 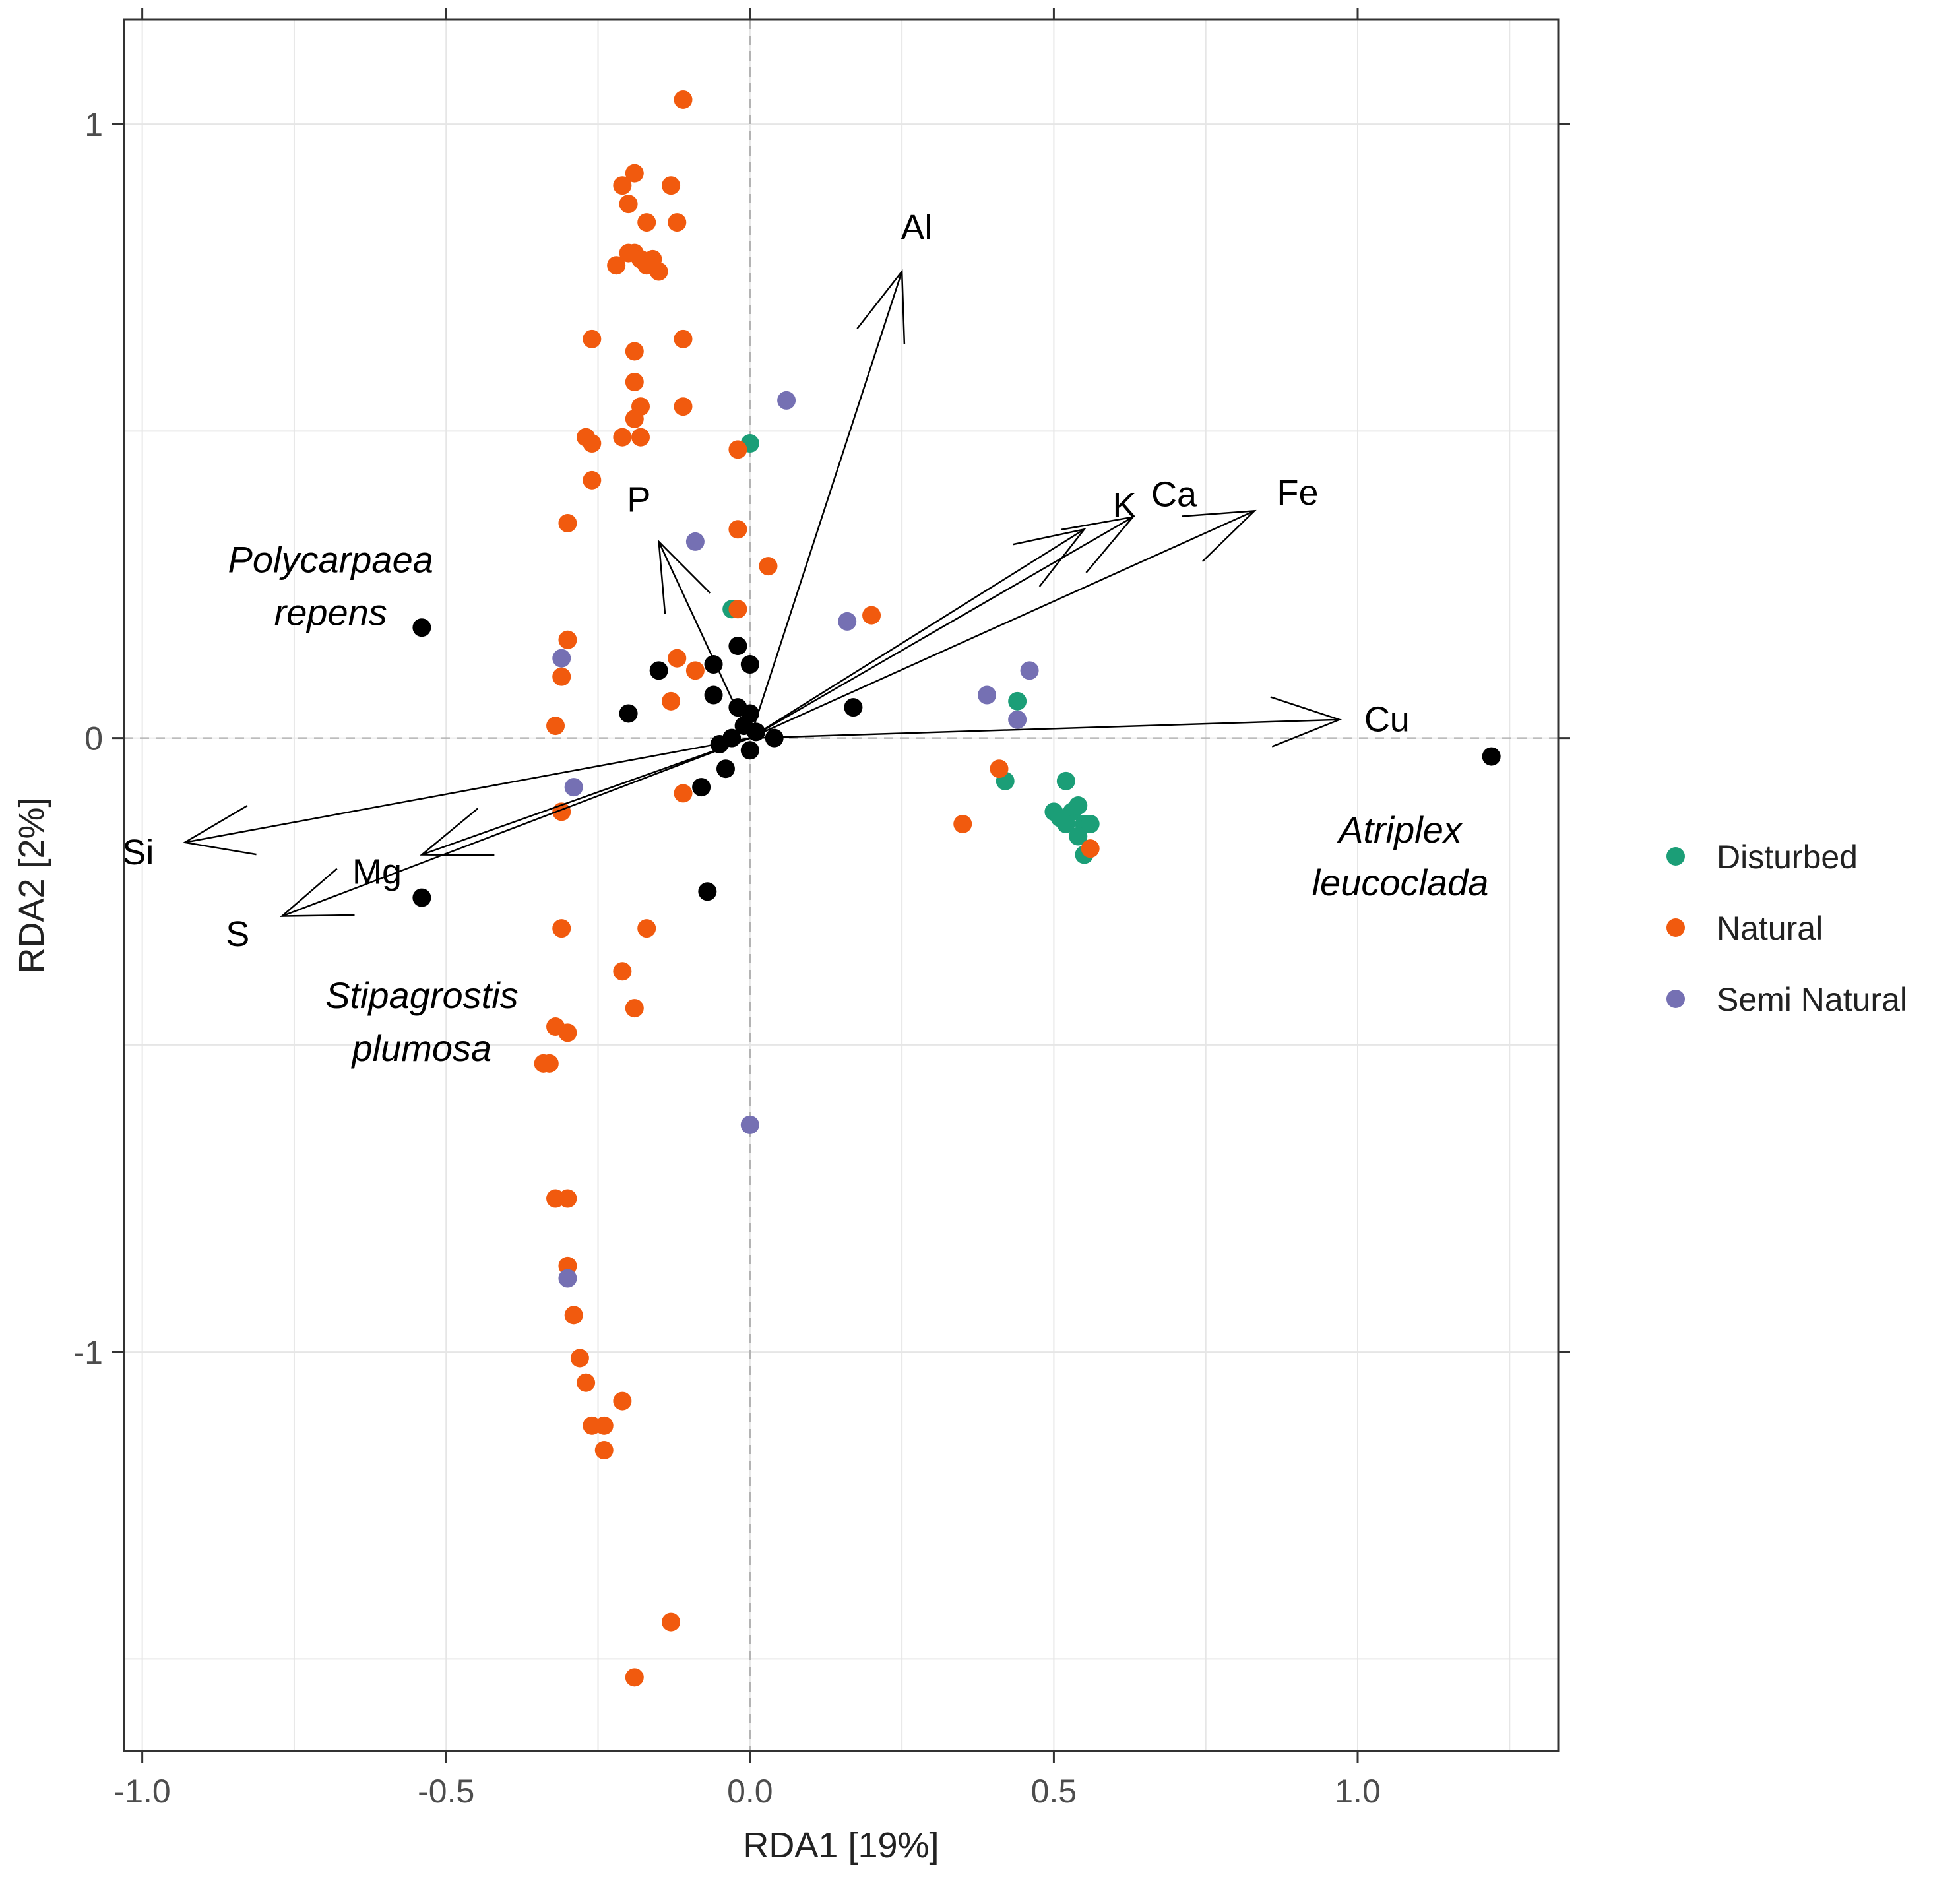 What do you see at coordinates (1054, 1791) in the screenshot?
I see `x-tick-label: 0.5` at bounding box center [1054, 1791].